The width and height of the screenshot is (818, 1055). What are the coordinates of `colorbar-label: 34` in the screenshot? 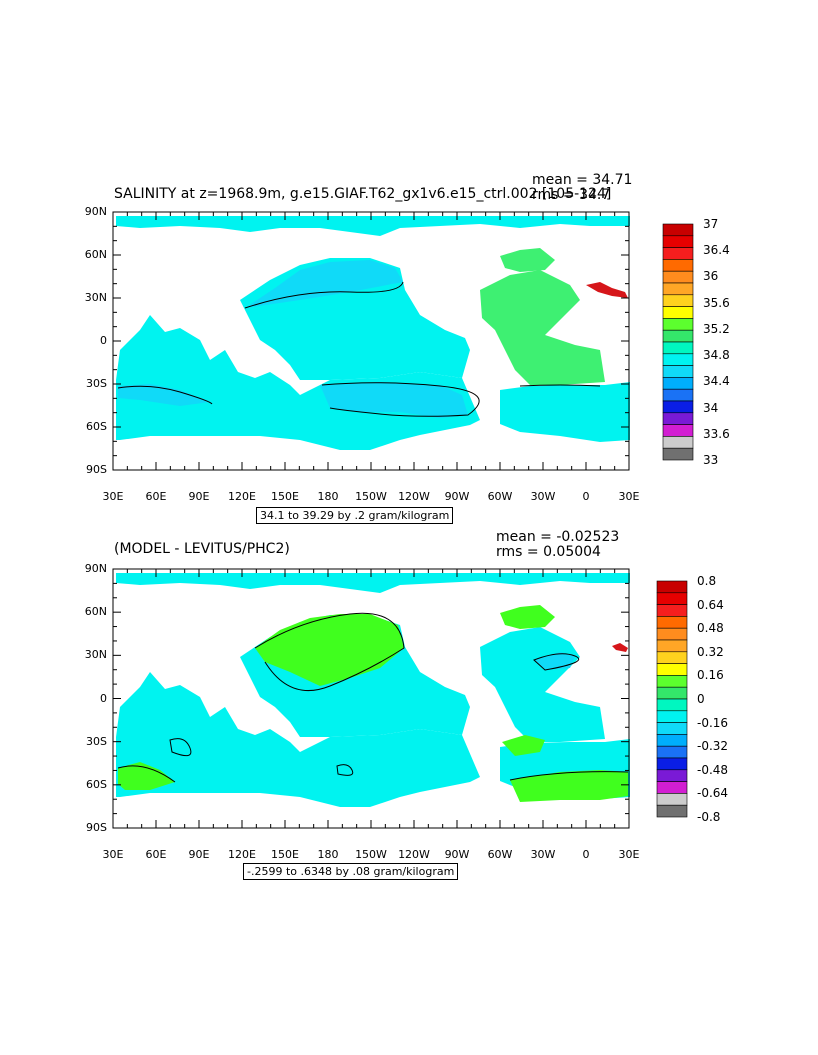 It's located at (711, 407).